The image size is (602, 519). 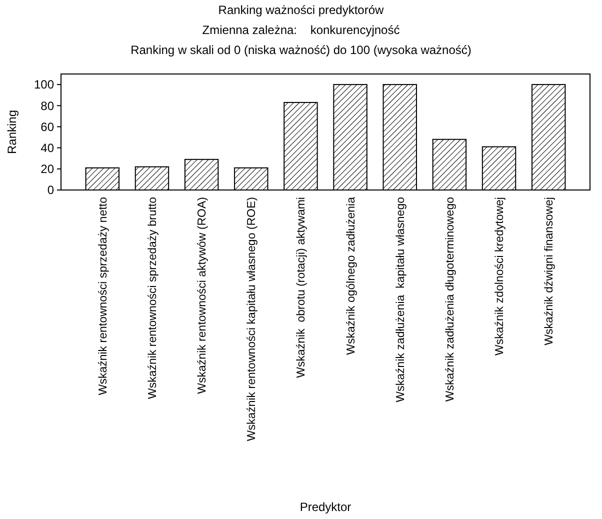 I want to click on chart-title: Ranking ważności predyktorów, so click(x=301, y=10).